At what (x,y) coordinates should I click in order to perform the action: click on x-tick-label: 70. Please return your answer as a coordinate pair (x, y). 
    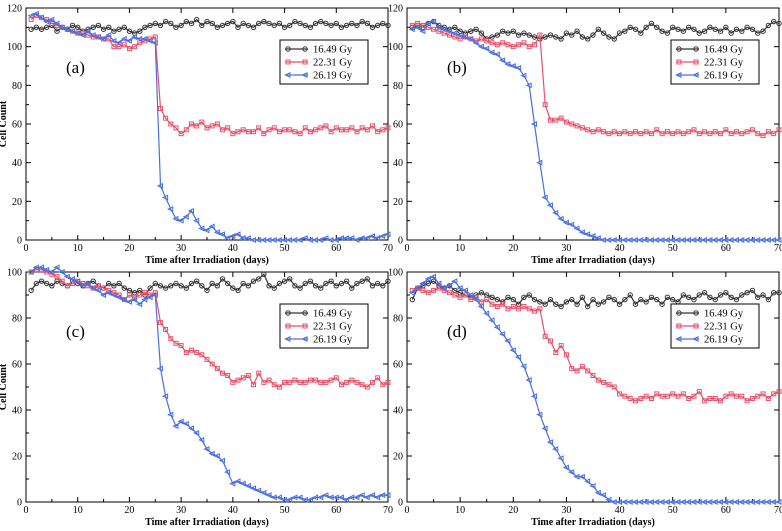
    Looking at the image, I should click on (778, 510).